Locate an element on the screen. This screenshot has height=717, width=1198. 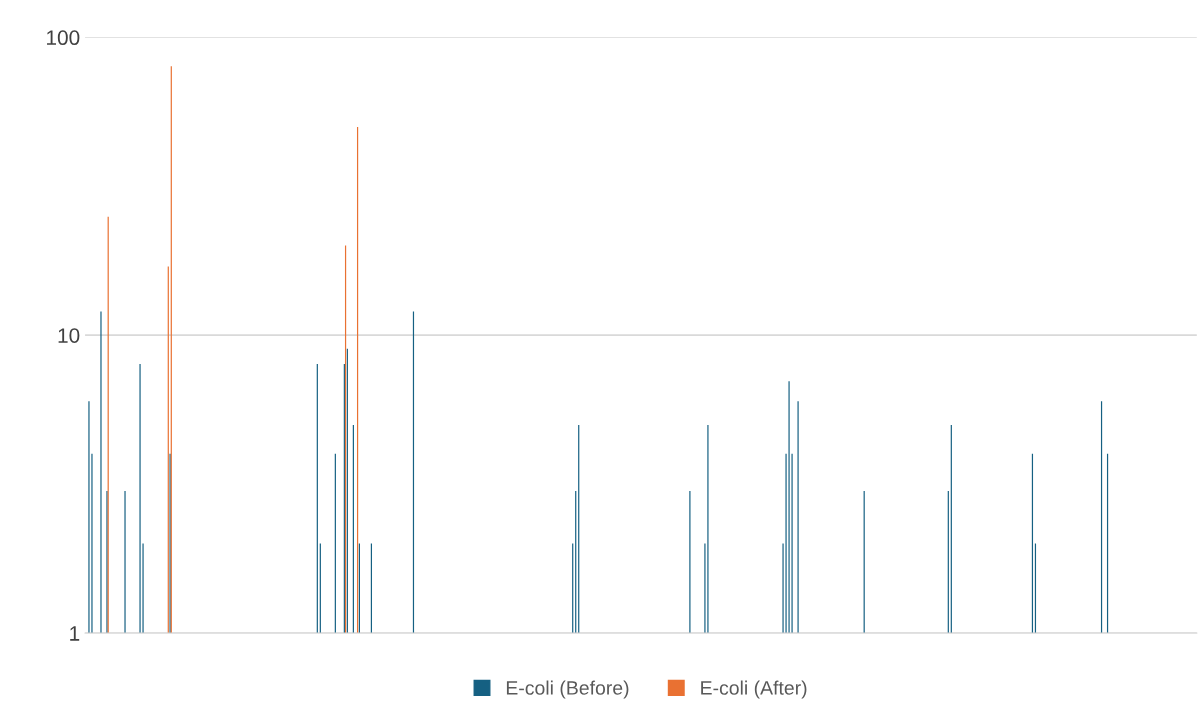
y-tick-label: 10 is located at coordinates (69, 335).